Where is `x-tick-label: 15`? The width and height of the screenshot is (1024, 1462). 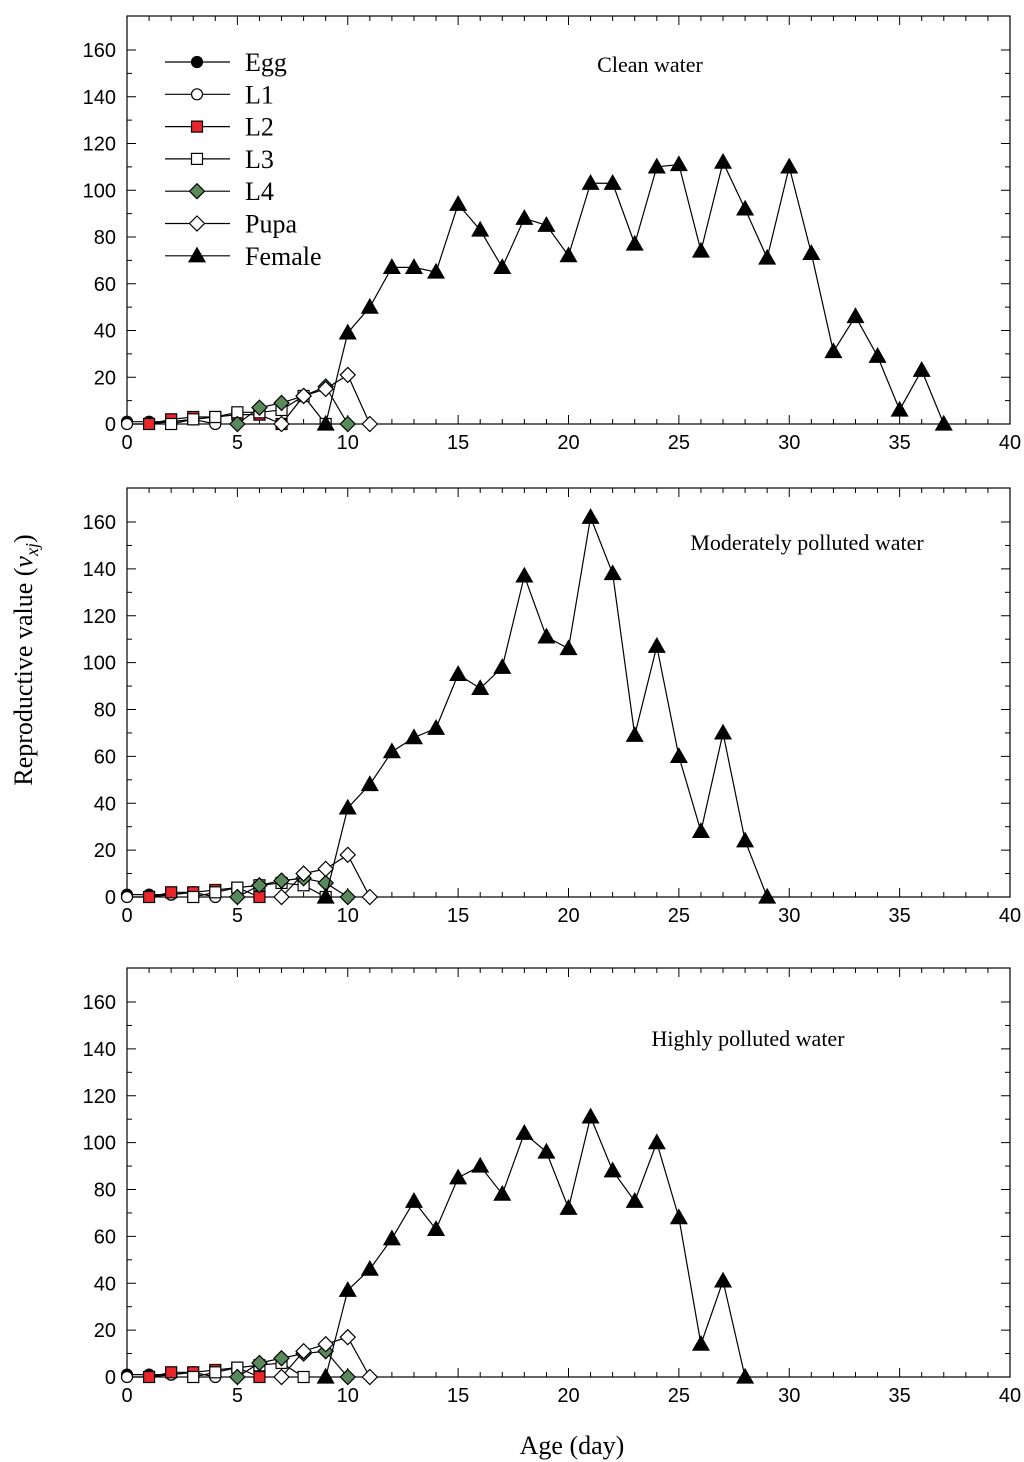
x-tick-label: 15 is located at coordinates (458, 1396).